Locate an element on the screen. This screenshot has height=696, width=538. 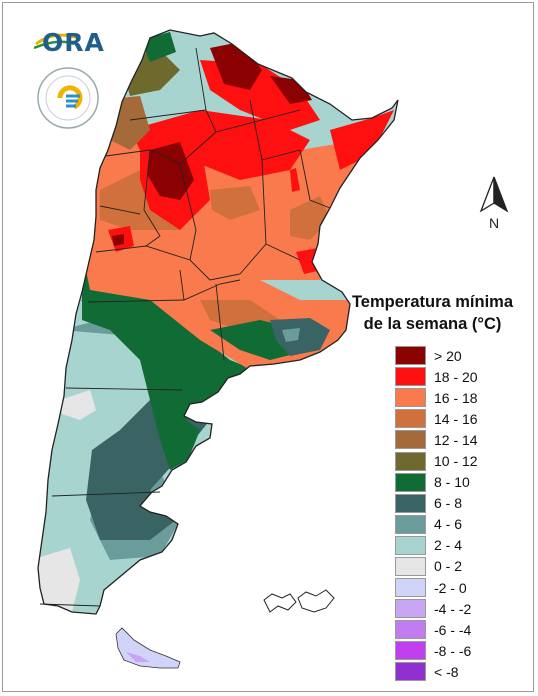
legend-item: 18 - 20 is located at coordinates (462, 376).